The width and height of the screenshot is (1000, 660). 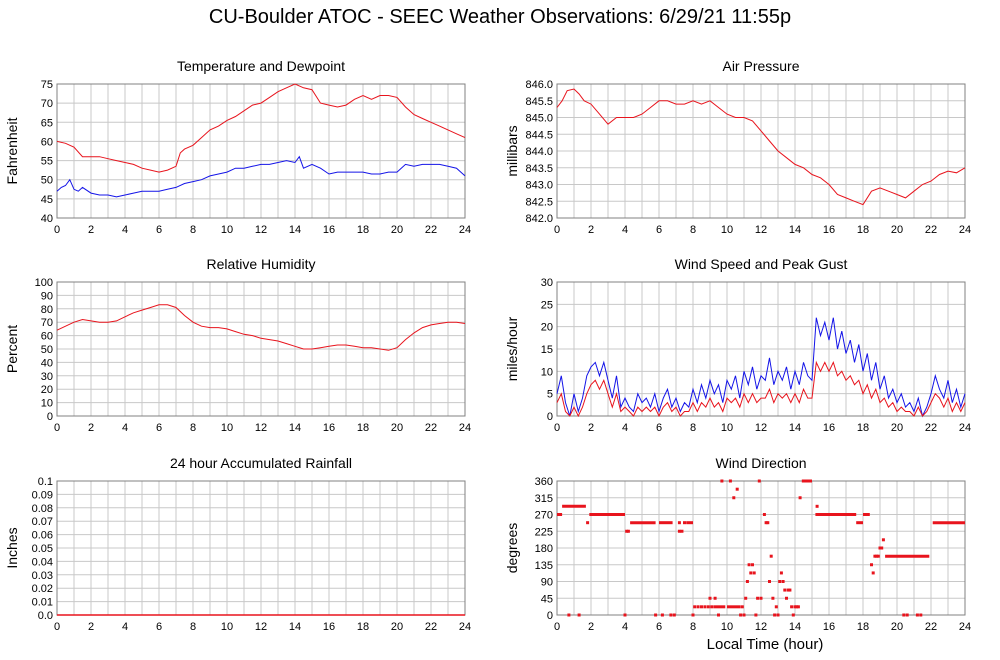 What do you see at coordinates (539, 186) in the screenshot?
I see `y-tick-label: 843.0` at bounding box center [539, 186].